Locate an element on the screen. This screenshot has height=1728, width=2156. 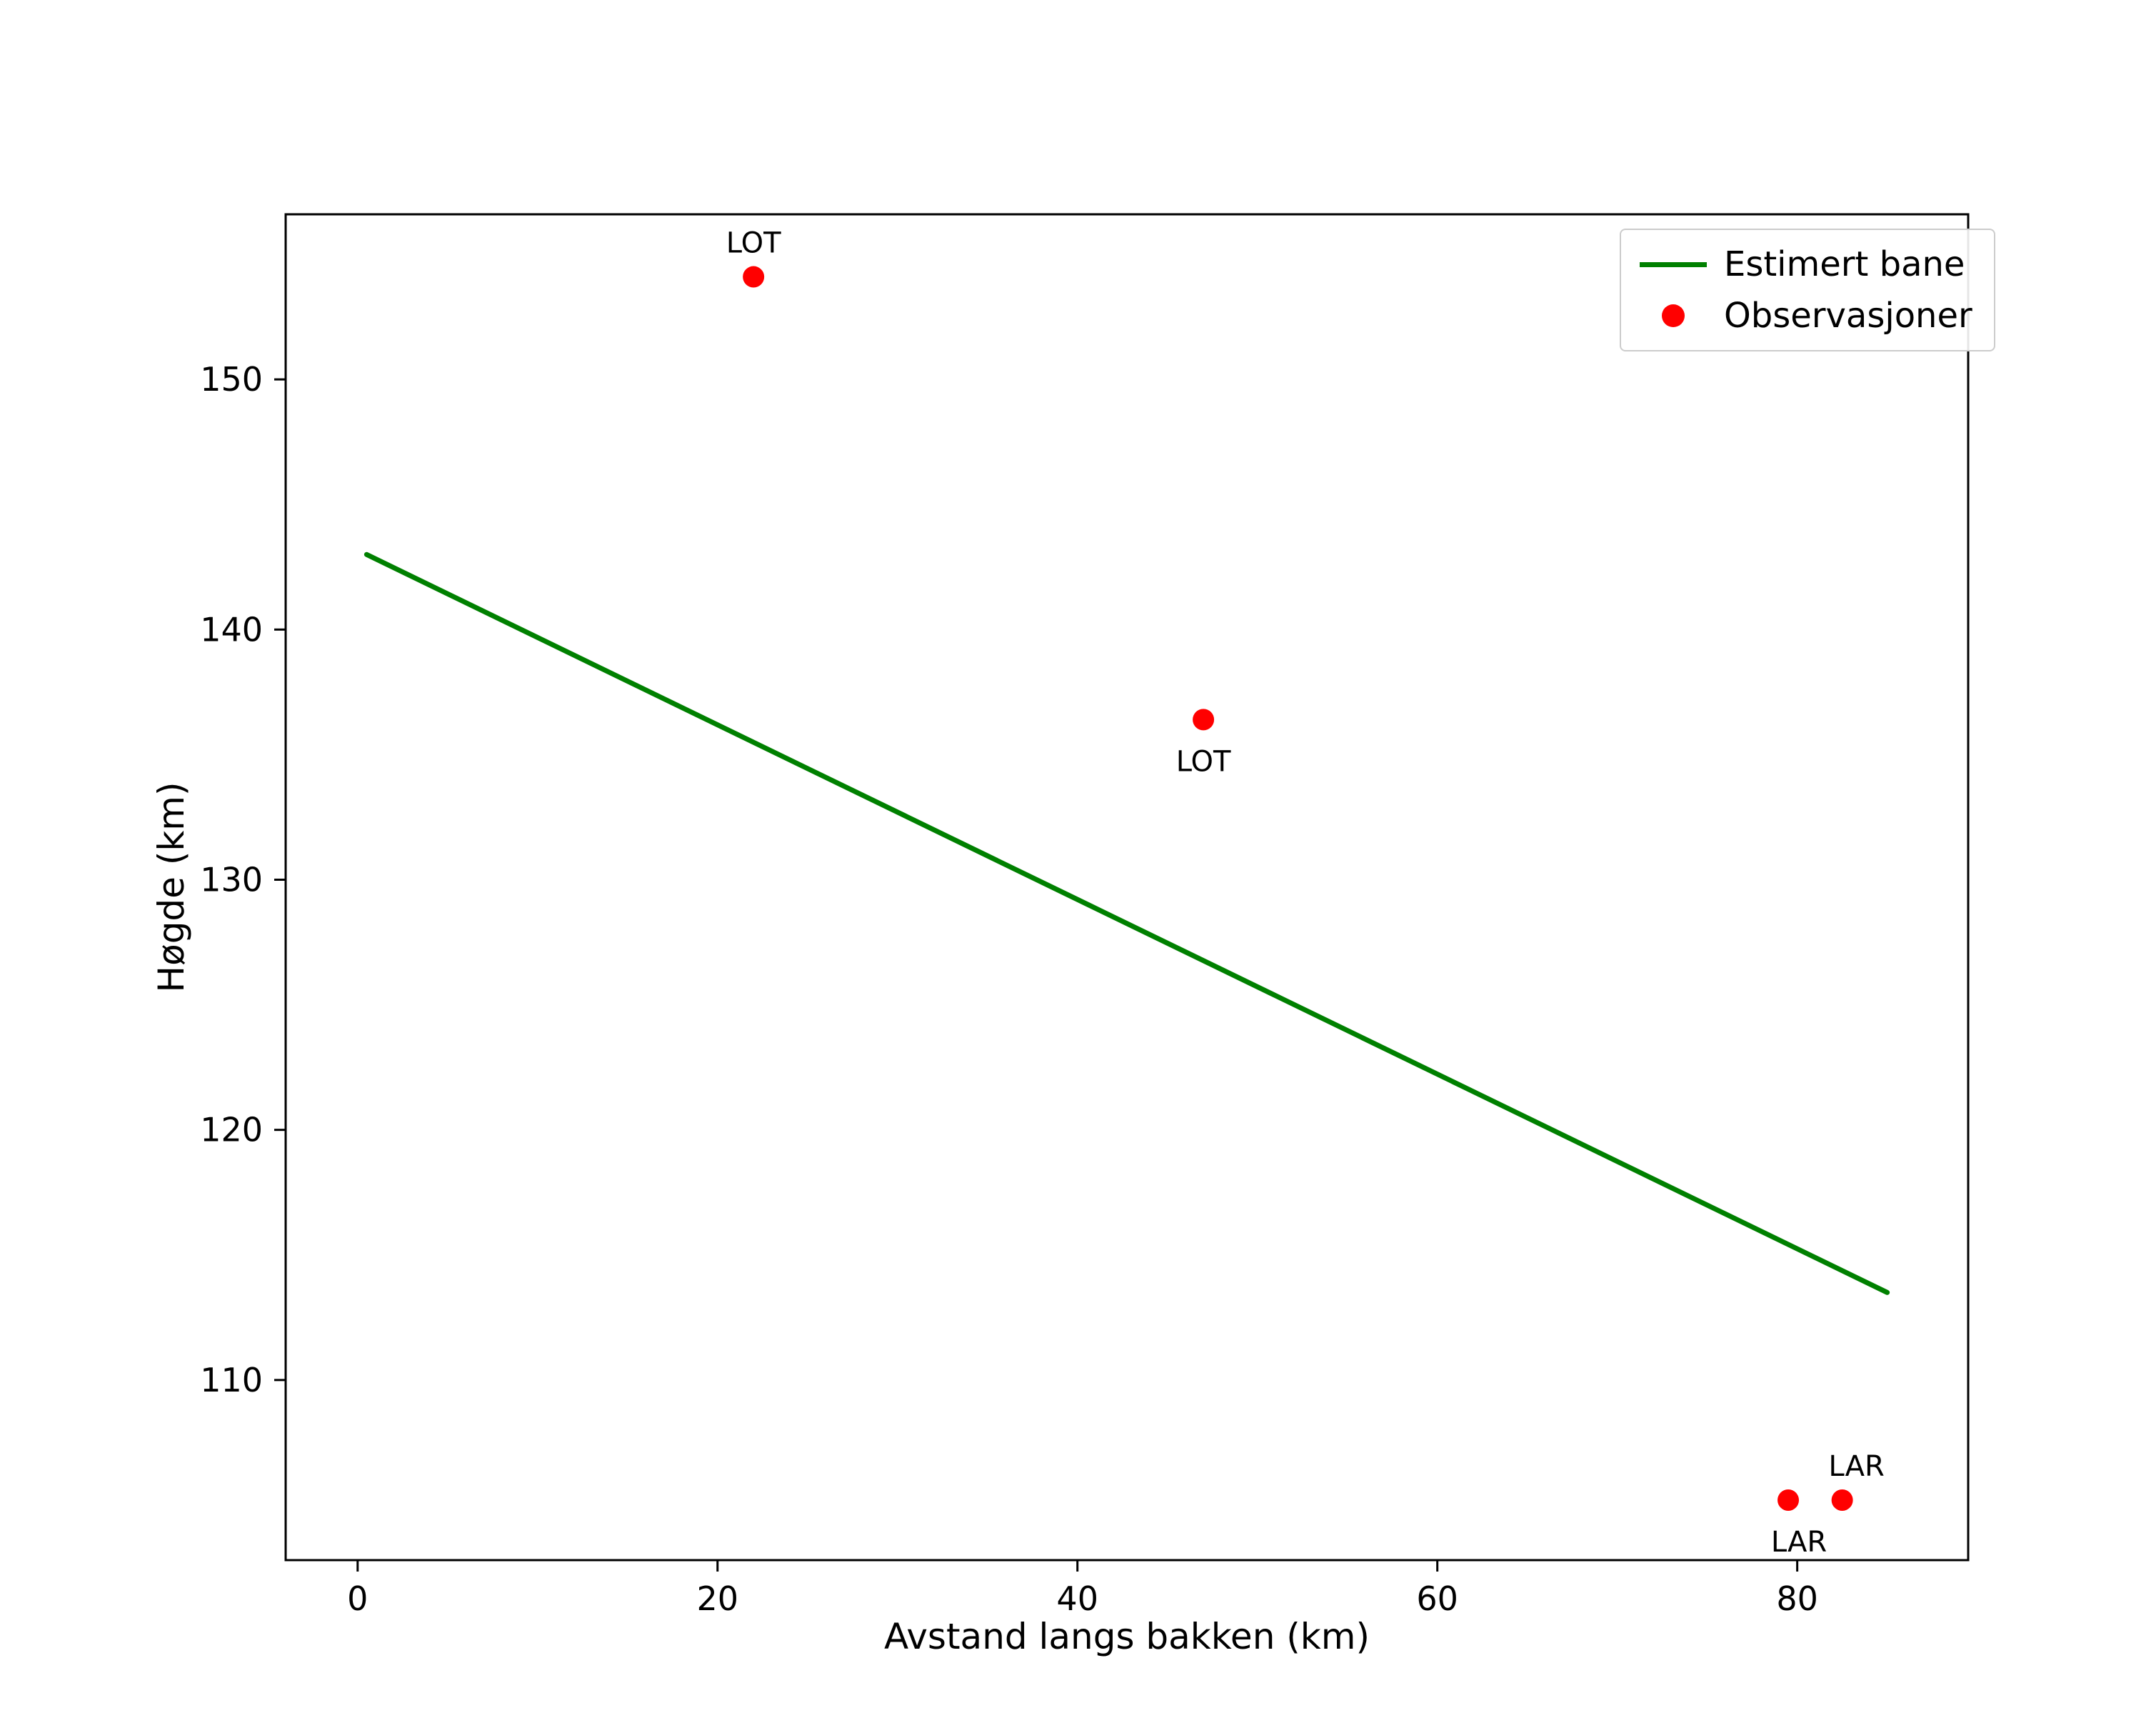
x-tick-label: 20 is located at coordinates (717, 1598).